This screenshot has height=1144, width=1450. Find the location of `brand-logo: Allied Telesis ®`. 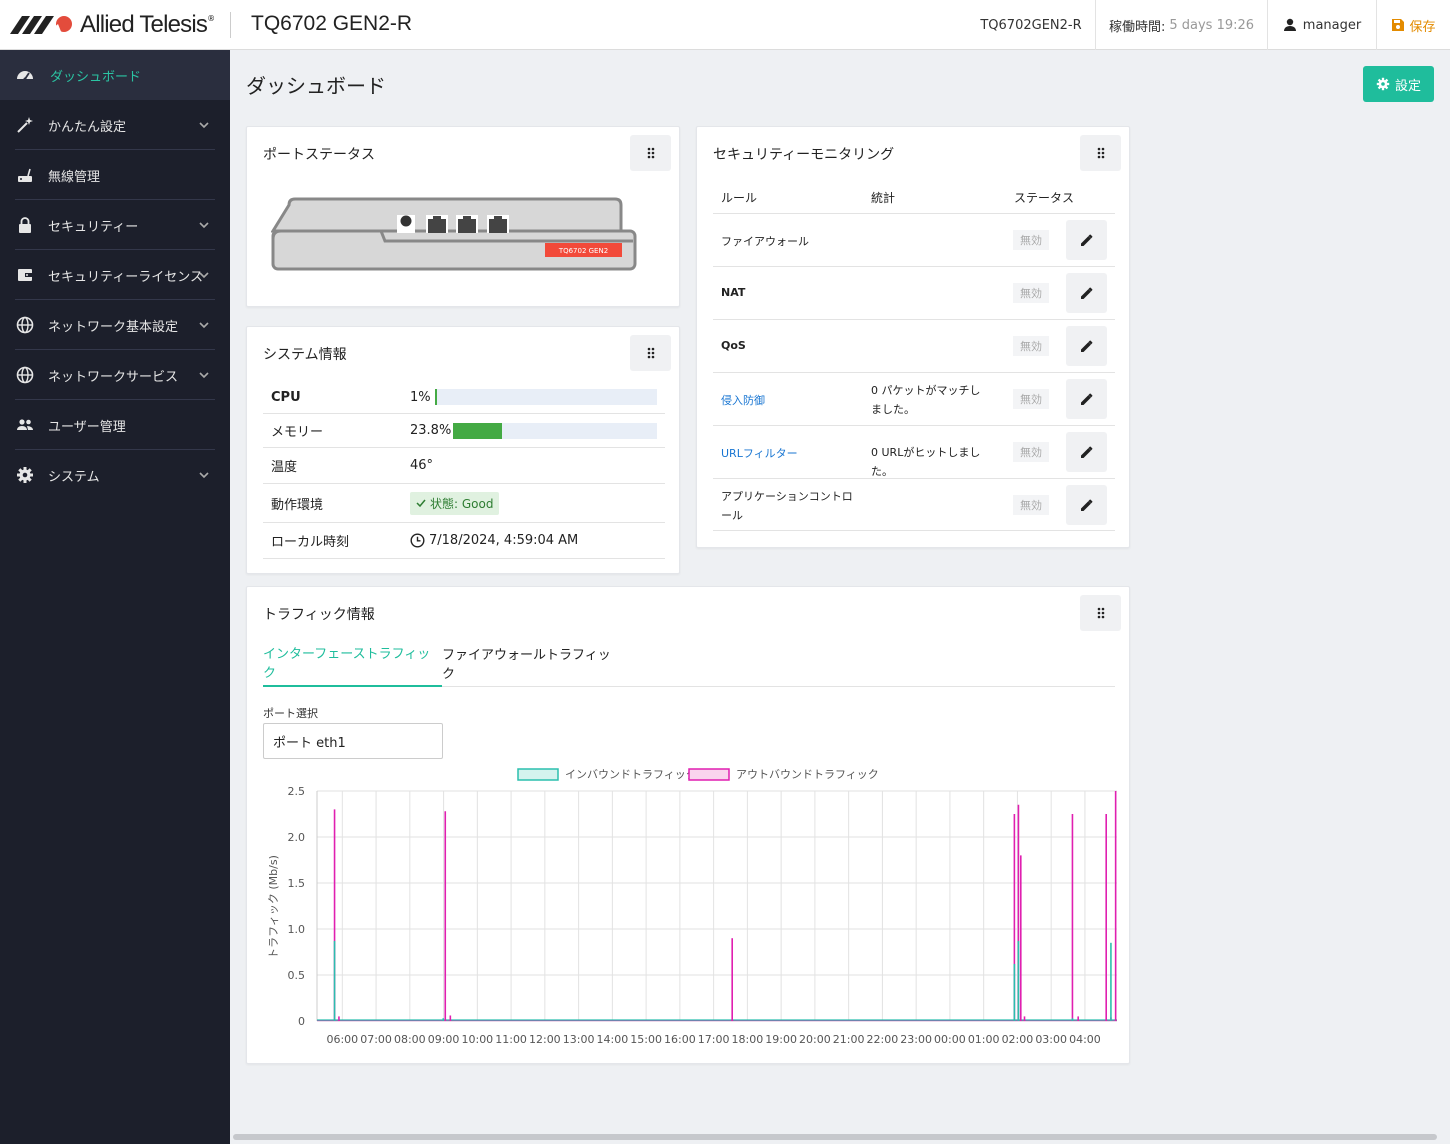

brand-logo: Allied Telesis ® is located at coordinates (112, 24).